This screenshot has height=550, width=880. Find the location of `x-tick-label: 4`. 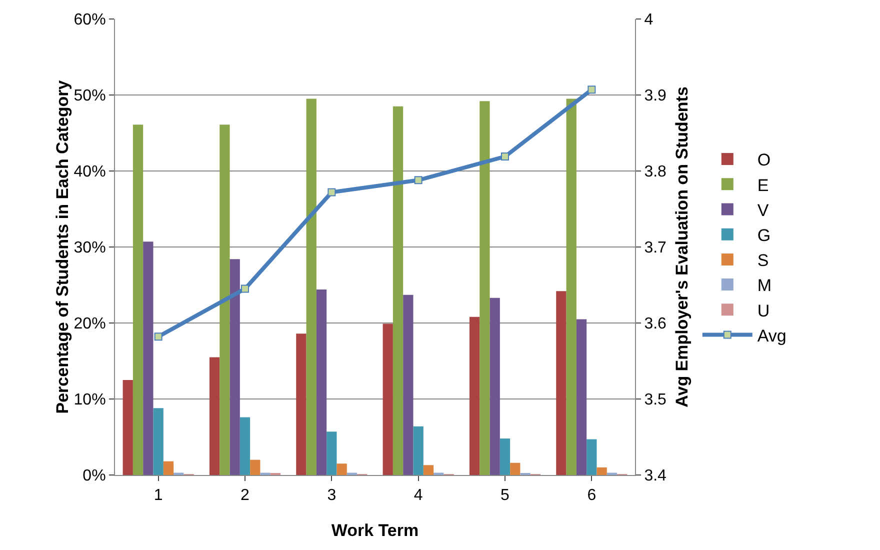

x-tick-label: 4 is located at coordinates (418, 495).